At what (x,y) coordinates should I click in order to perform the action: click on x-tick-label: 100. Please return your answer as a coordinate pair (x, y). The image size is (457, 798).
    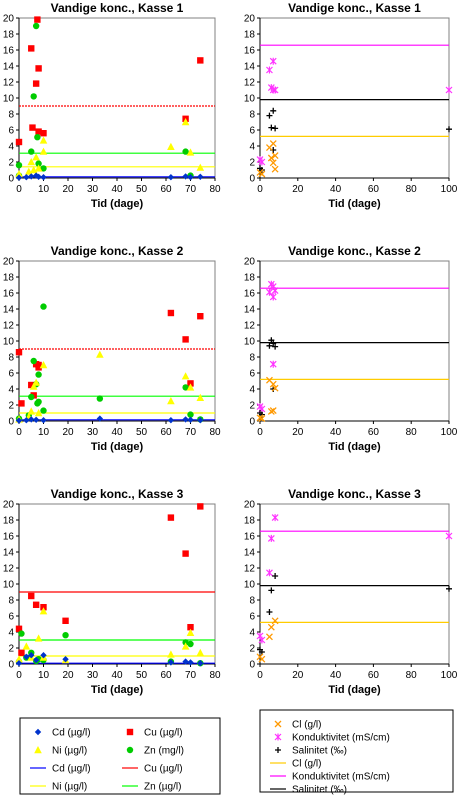
    Looking at the image, I should click on (449, 189).